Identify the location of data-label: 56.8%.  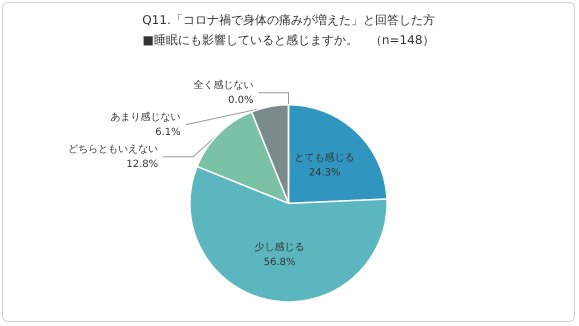
(280, 262).